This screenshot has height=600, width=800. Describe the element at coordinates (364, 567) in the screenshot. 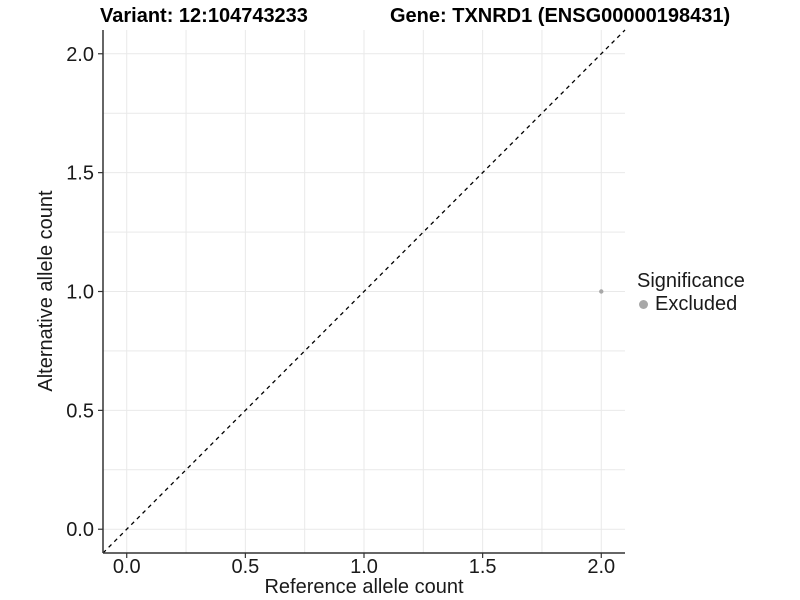

I see `x-tick-label: 1.0` at that location.